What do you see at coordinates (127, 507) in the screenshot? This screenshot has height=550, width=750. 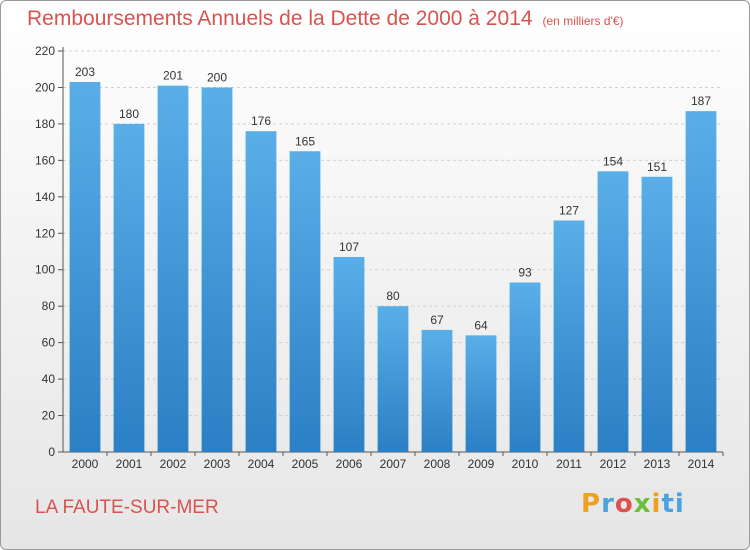 I see `commune-name: LA FAUTE-SUR-MER` at bounding box center [127, 507].